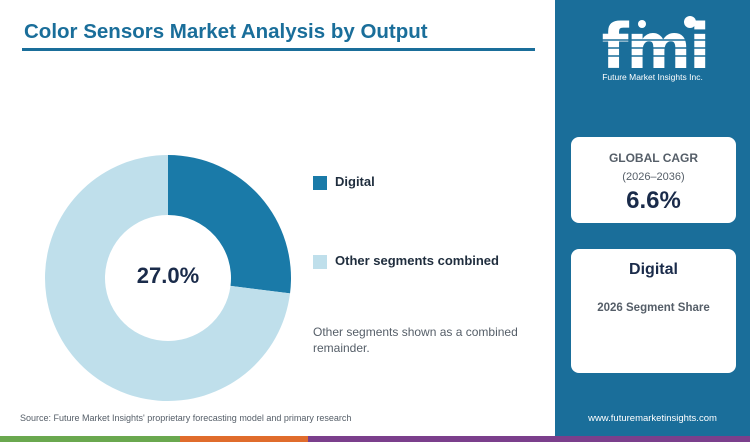  What do you see at coordinates (652, 418) in the screenshot?
I see `website-link: www.futuremarketinsights.com` at bounding box center [652, 418].